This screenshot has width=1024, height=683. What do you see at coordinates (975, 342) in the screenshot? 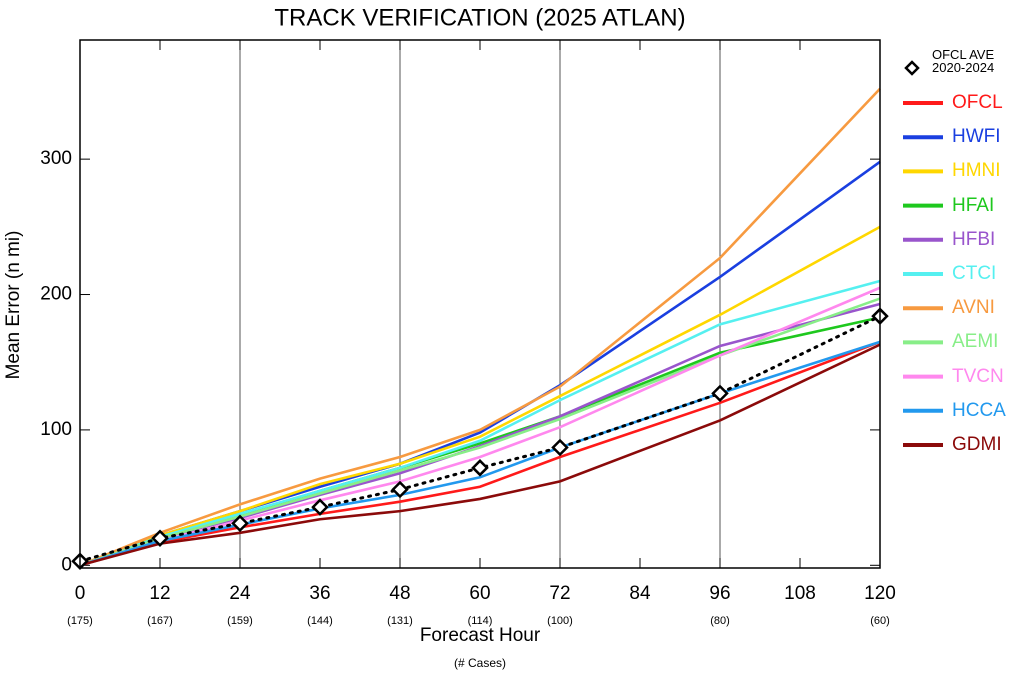
I see `legend-label: AEMI` at bounding box center [975, 342].